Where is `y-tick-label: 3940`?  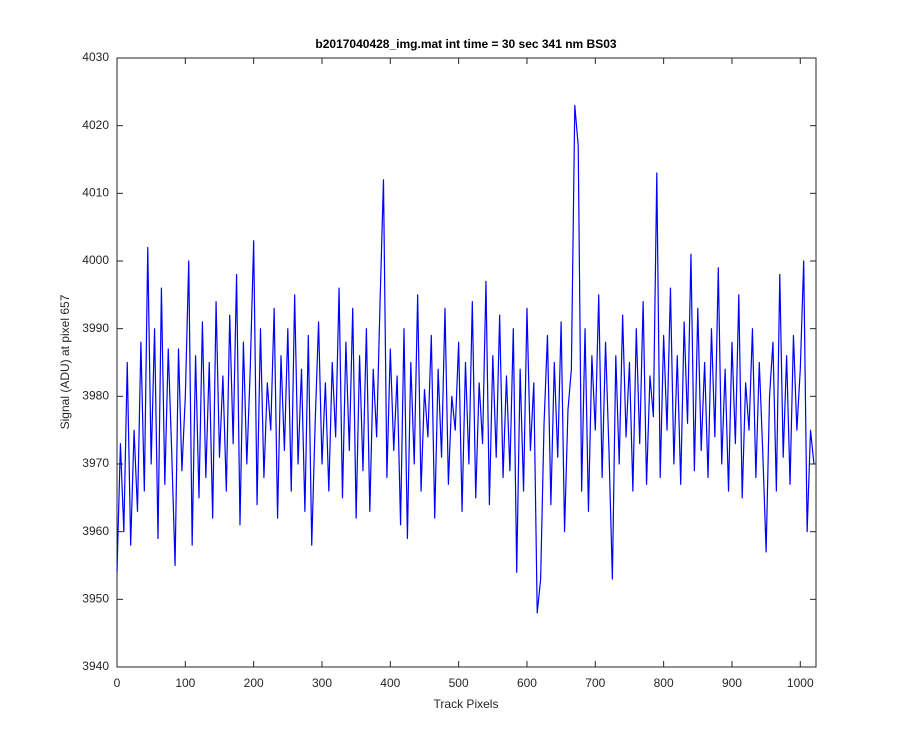
y-tick-label: 3940 is located at coordinates (95, 666).